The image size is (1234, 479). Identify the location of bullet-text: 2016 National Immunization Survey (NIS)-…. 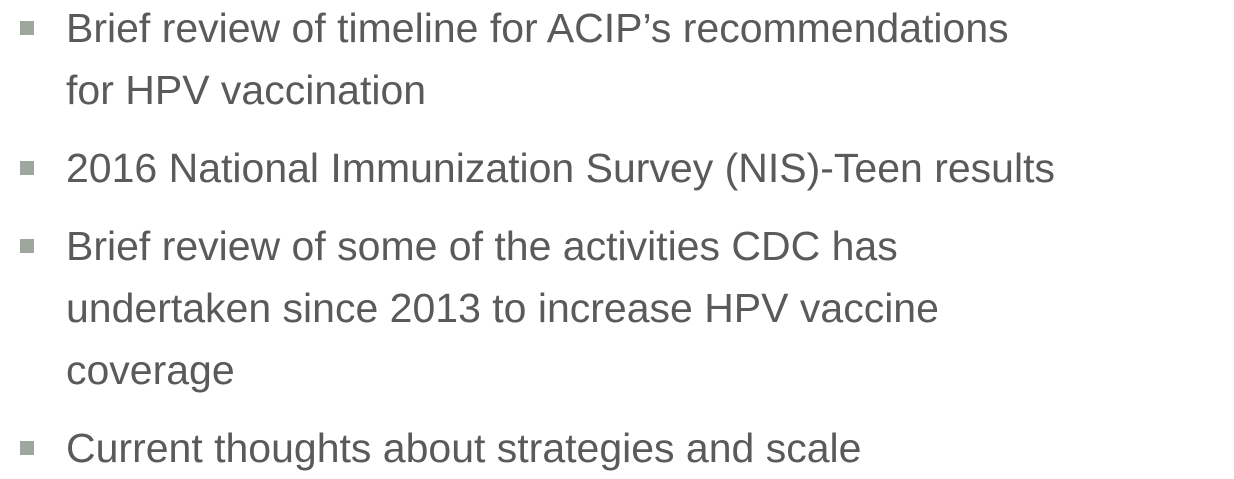
(560, 168).